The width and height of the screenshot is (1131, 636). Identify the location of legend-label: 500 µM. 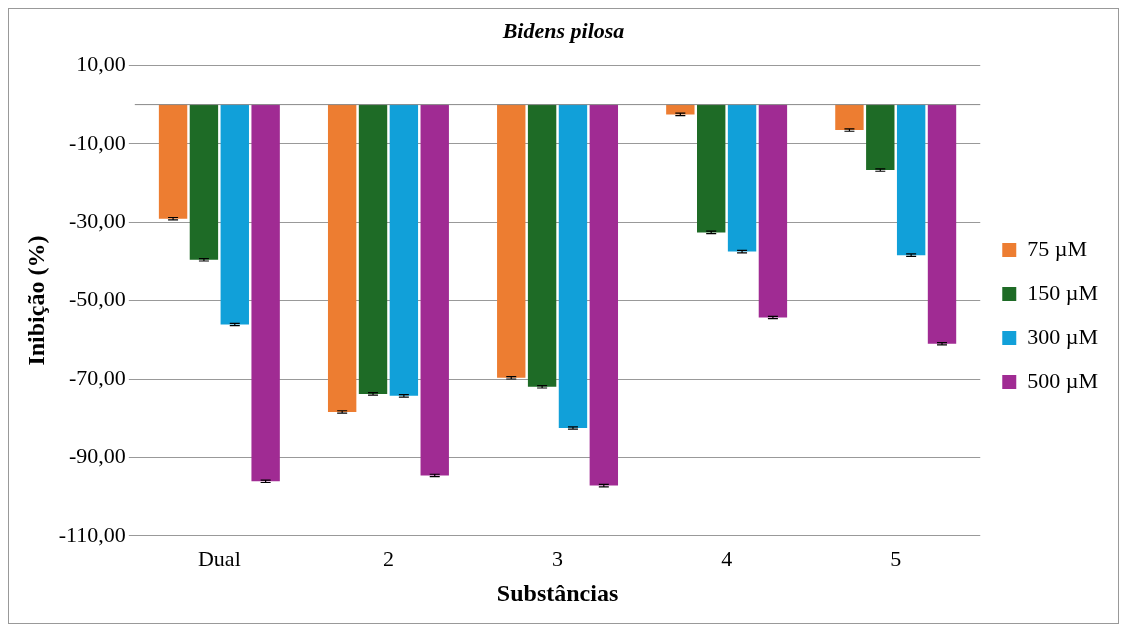
(1063, 380).